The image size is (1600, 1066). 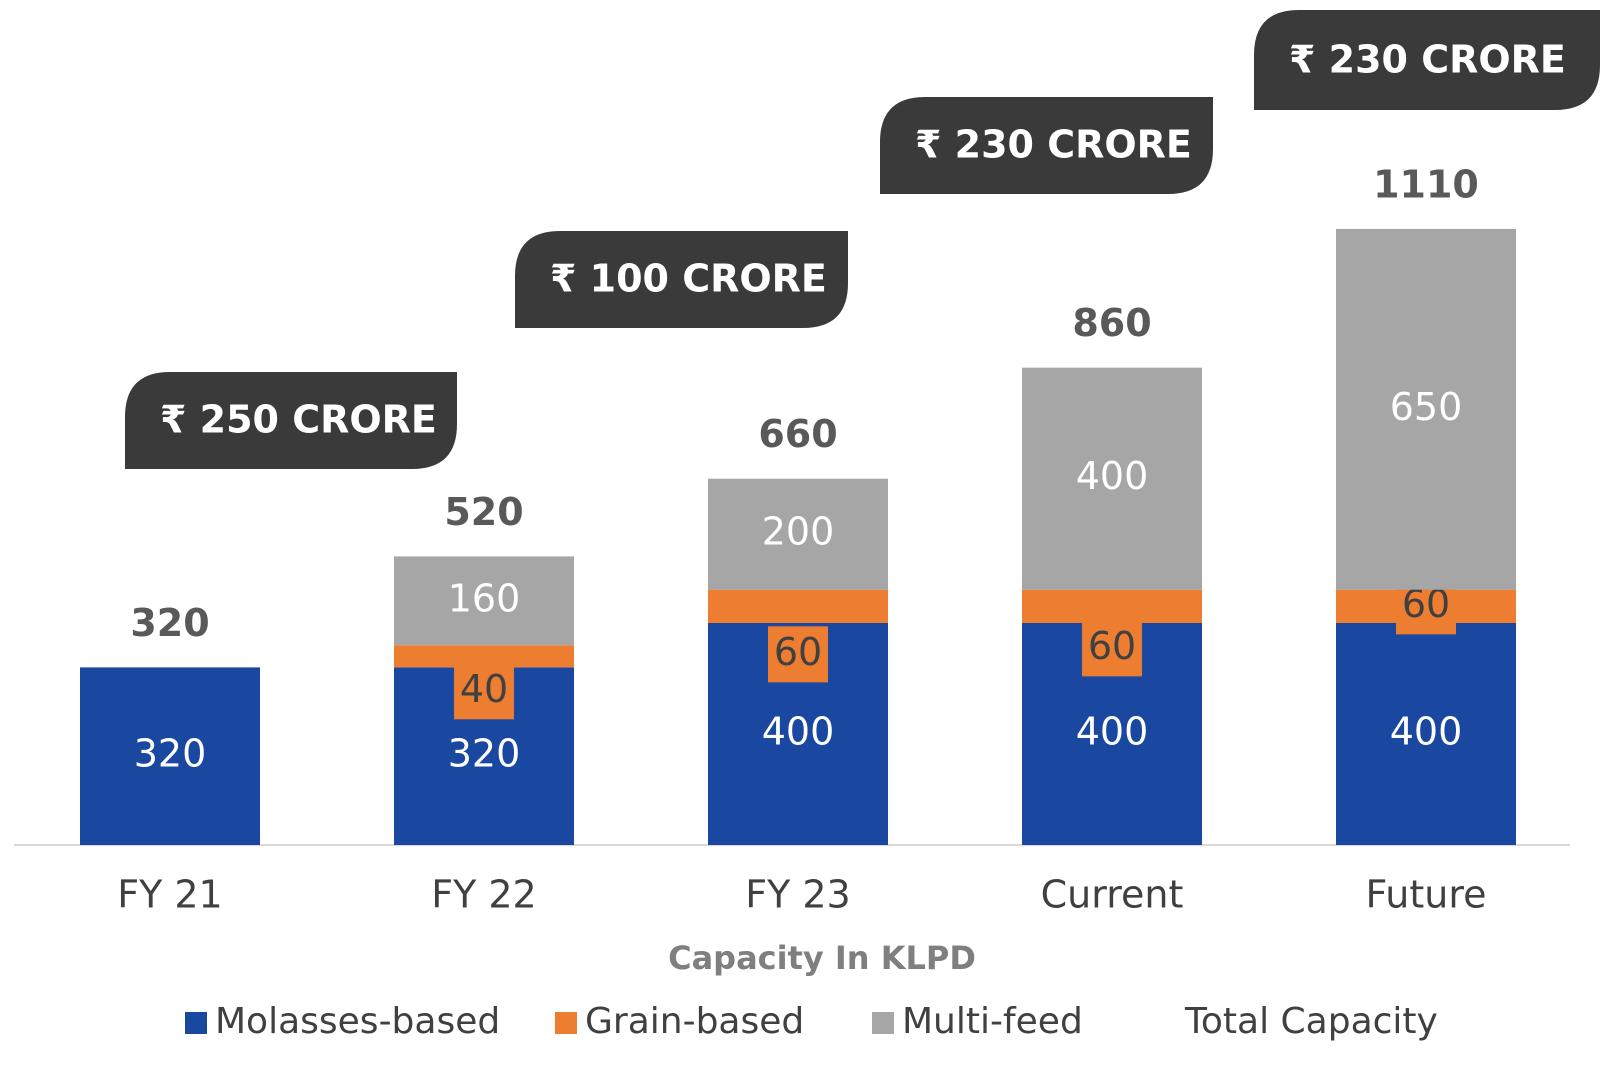 What do you see at coordinates (170, 895) in the screenshot?
I see `x-tick-label: FY 21` at bounding box center [170, 895].